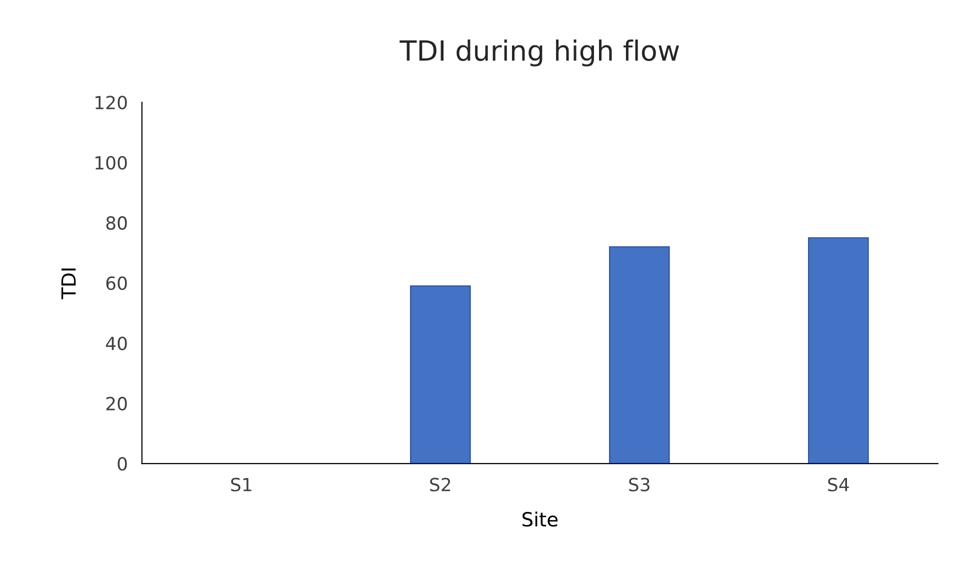 The image size is (959, 578). Describe the element at coordinates (440, 485) in the screenshot. I see `x-tick-label: S2` at that location.